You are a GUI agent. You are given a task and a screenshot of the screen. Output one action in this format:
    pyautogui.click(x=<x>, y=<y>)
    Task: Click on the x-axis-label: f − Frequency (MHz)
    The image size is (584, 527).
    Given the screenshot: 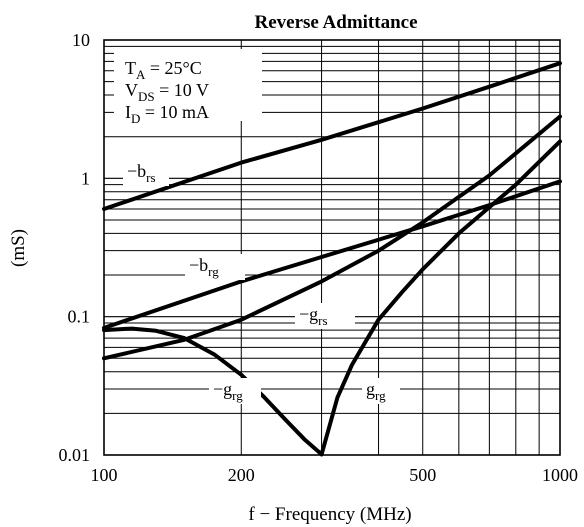 What is the action you would take?
    pyautogui.click(x=329, y=514)
    